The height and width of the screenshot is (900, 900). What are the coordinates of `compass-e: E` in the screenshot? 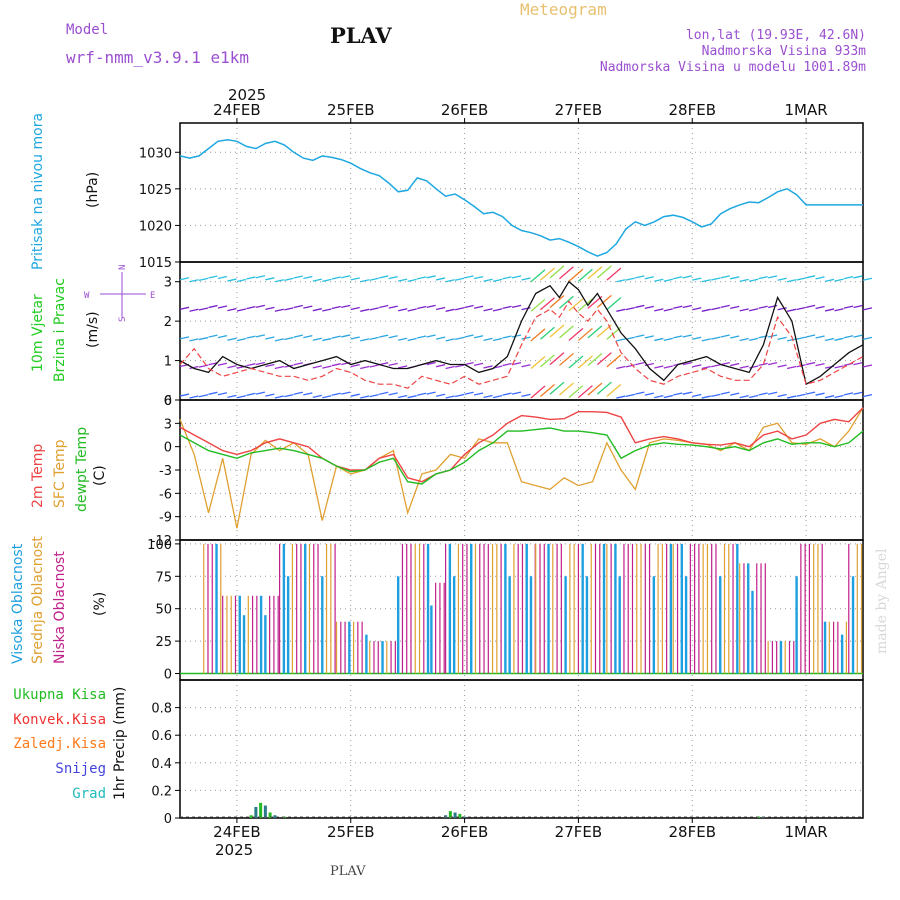 It's located at (152, 296).